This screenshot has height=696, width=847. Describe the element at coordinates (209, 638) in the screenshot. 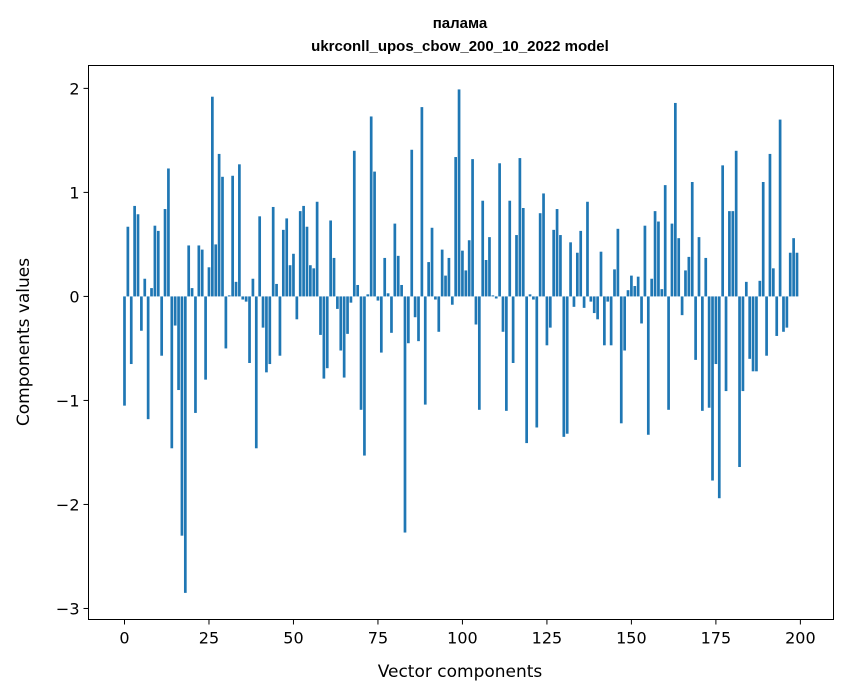

I see `x-tick-label: 25` at that location.